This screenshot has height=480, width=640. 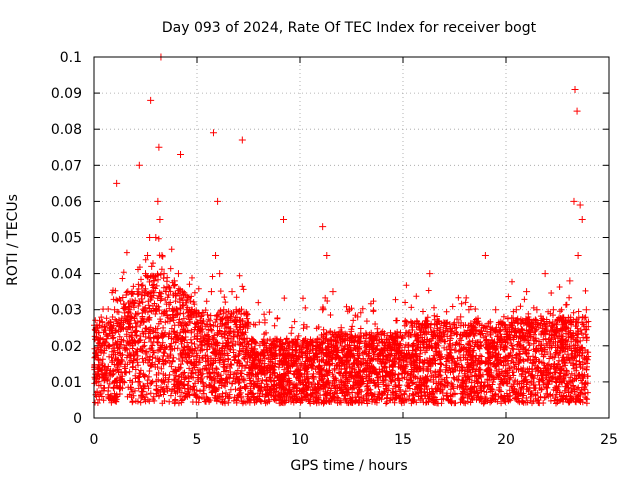 What do you see at coordinates (66, 202) in the screenshot?
I see `y-tick-label: 0.06` at bounding box center [66, 202].